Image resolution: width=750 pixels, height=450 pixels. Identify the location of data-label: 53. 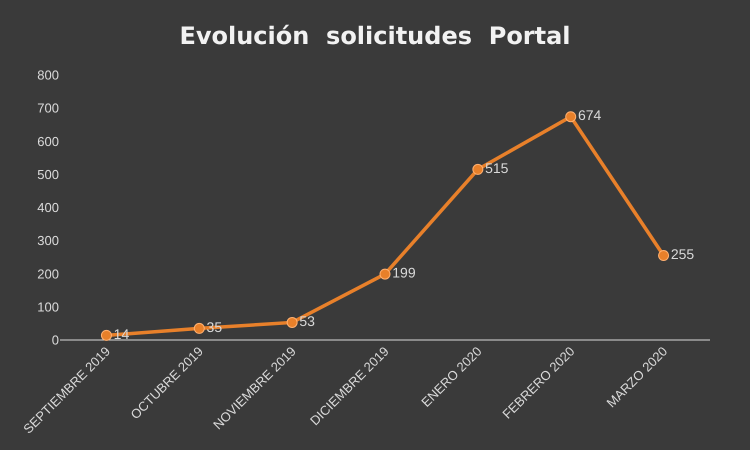
(307, 320).